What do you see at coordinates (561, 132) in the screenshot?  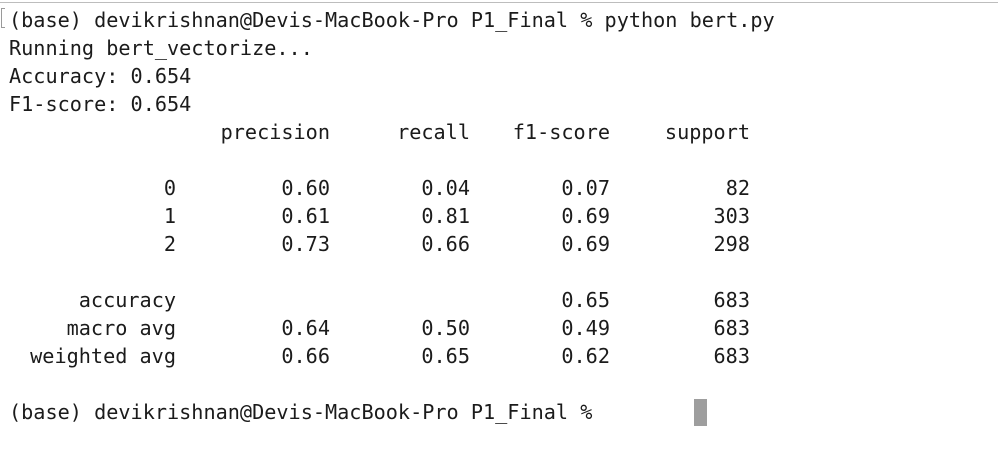 I see `header-f1-score: f1-score` at bounding box center [561, 132].